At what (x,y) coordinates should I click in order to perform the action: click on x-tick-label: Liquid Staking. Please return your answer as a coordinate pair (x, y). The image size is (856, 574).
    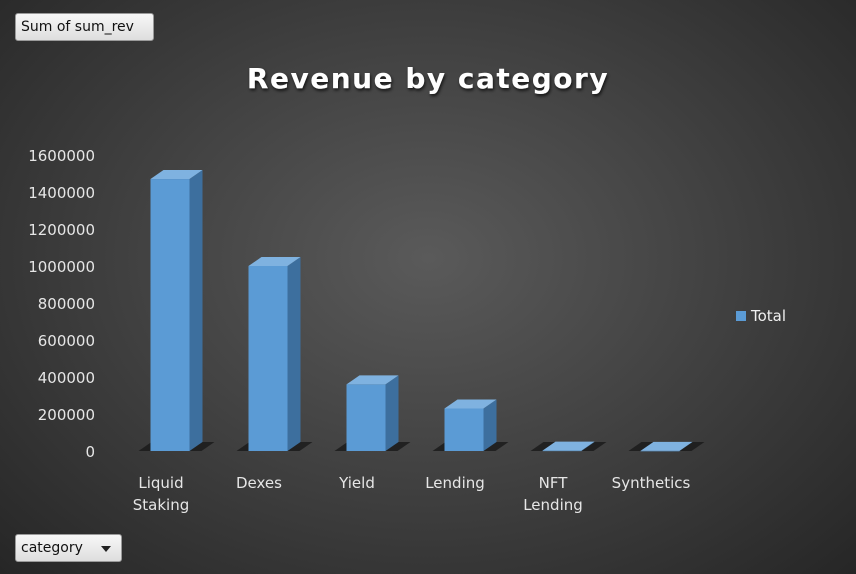
    Looking at the image, I should click on (161, 494).